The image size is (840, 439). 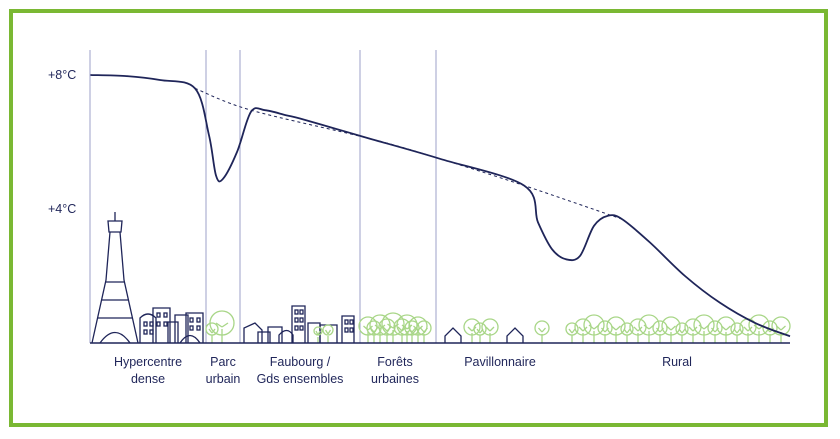 I want to click on fb-tree-1-crown, so click(x=328, y=330).